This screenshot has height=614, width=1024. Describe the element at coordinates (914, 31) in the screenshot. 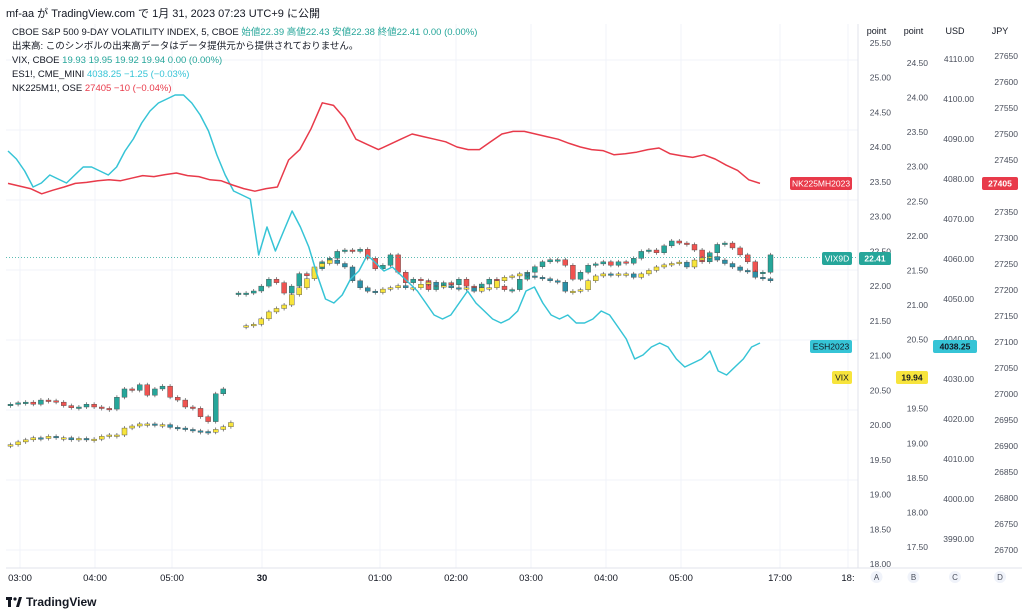

I see `axis-unit-B: point` at that location.